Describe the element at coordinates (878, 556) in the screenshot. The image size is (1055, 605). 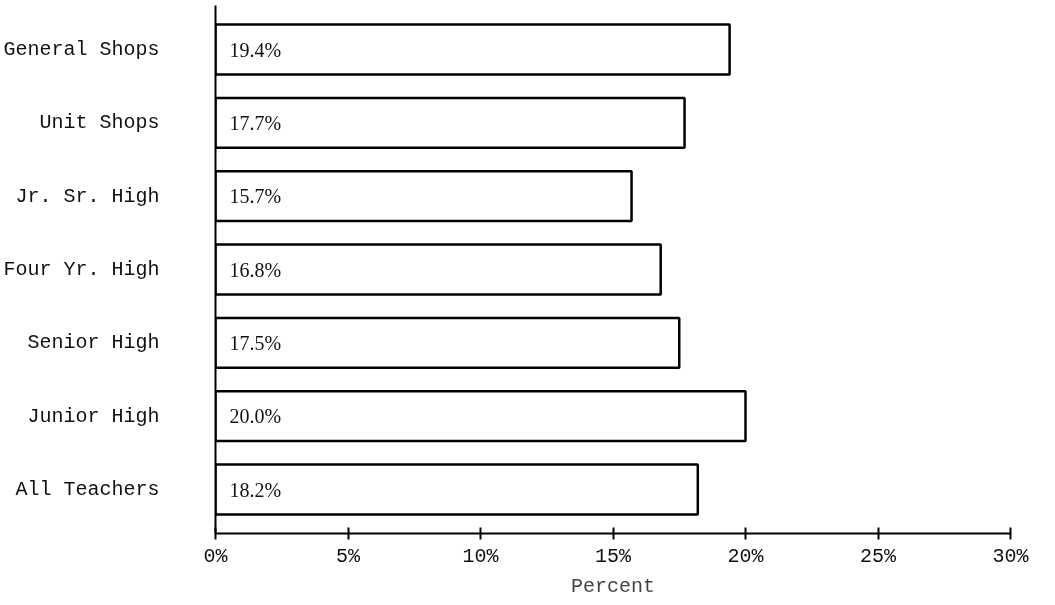
I see `x-tick-label: 25%` at that location.